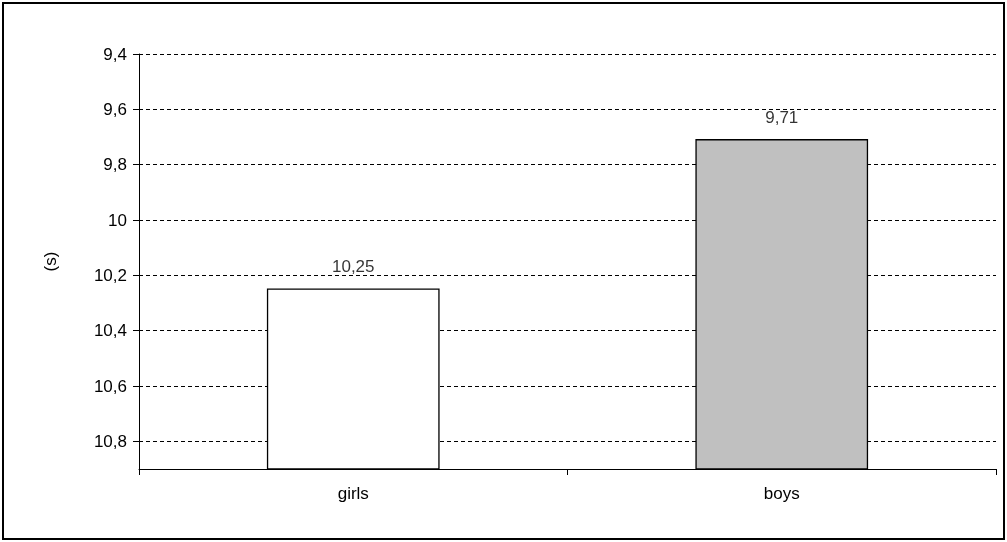 This screenshot has width=1007, height=542. Describe the element at coordinates (115, 109) in the screenshot. I see `y-tick-label: 9,6` at that location.